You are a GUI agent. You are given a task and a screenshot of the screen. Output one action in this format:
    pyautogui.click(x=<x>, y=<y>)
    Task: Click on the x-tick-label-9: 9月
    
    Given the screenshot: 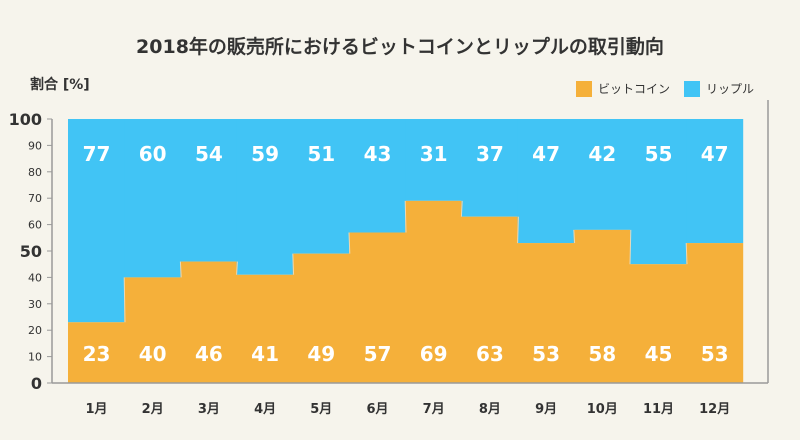 What is the action you would take?
    pyautogui.click(x=546, y=409)
    